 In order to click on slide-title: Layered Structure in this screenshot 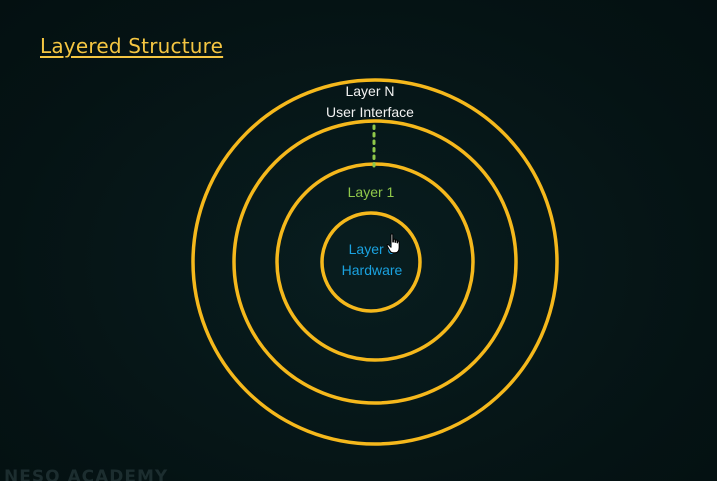, I will do `click(132, 46)`.